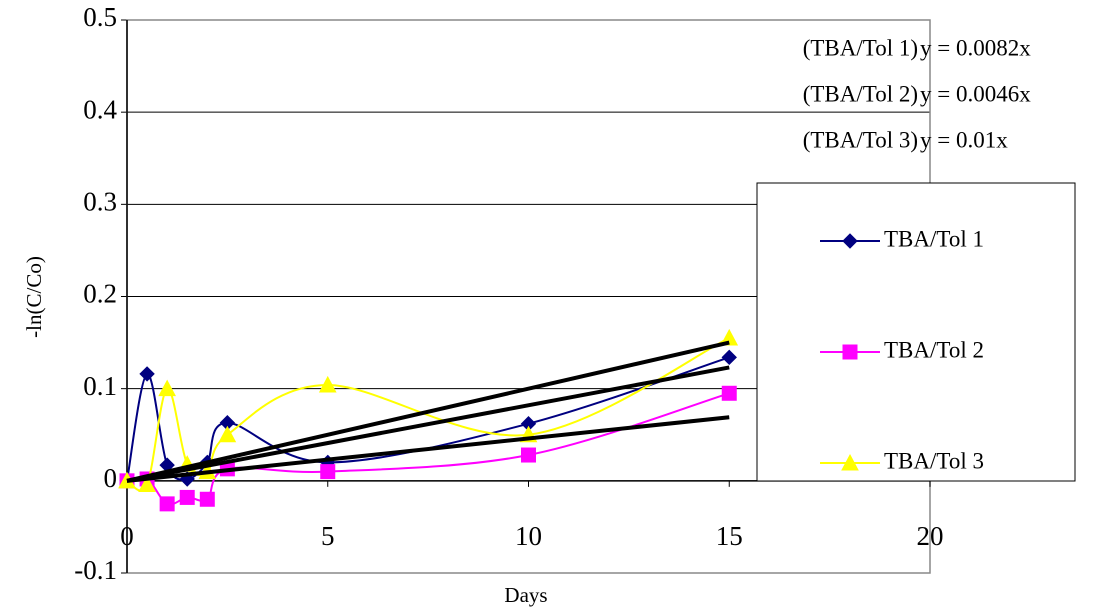 The width and height of the screenshot is (1097, 616). I want to click on y-tick-label: 0.4, so click(100, 109).